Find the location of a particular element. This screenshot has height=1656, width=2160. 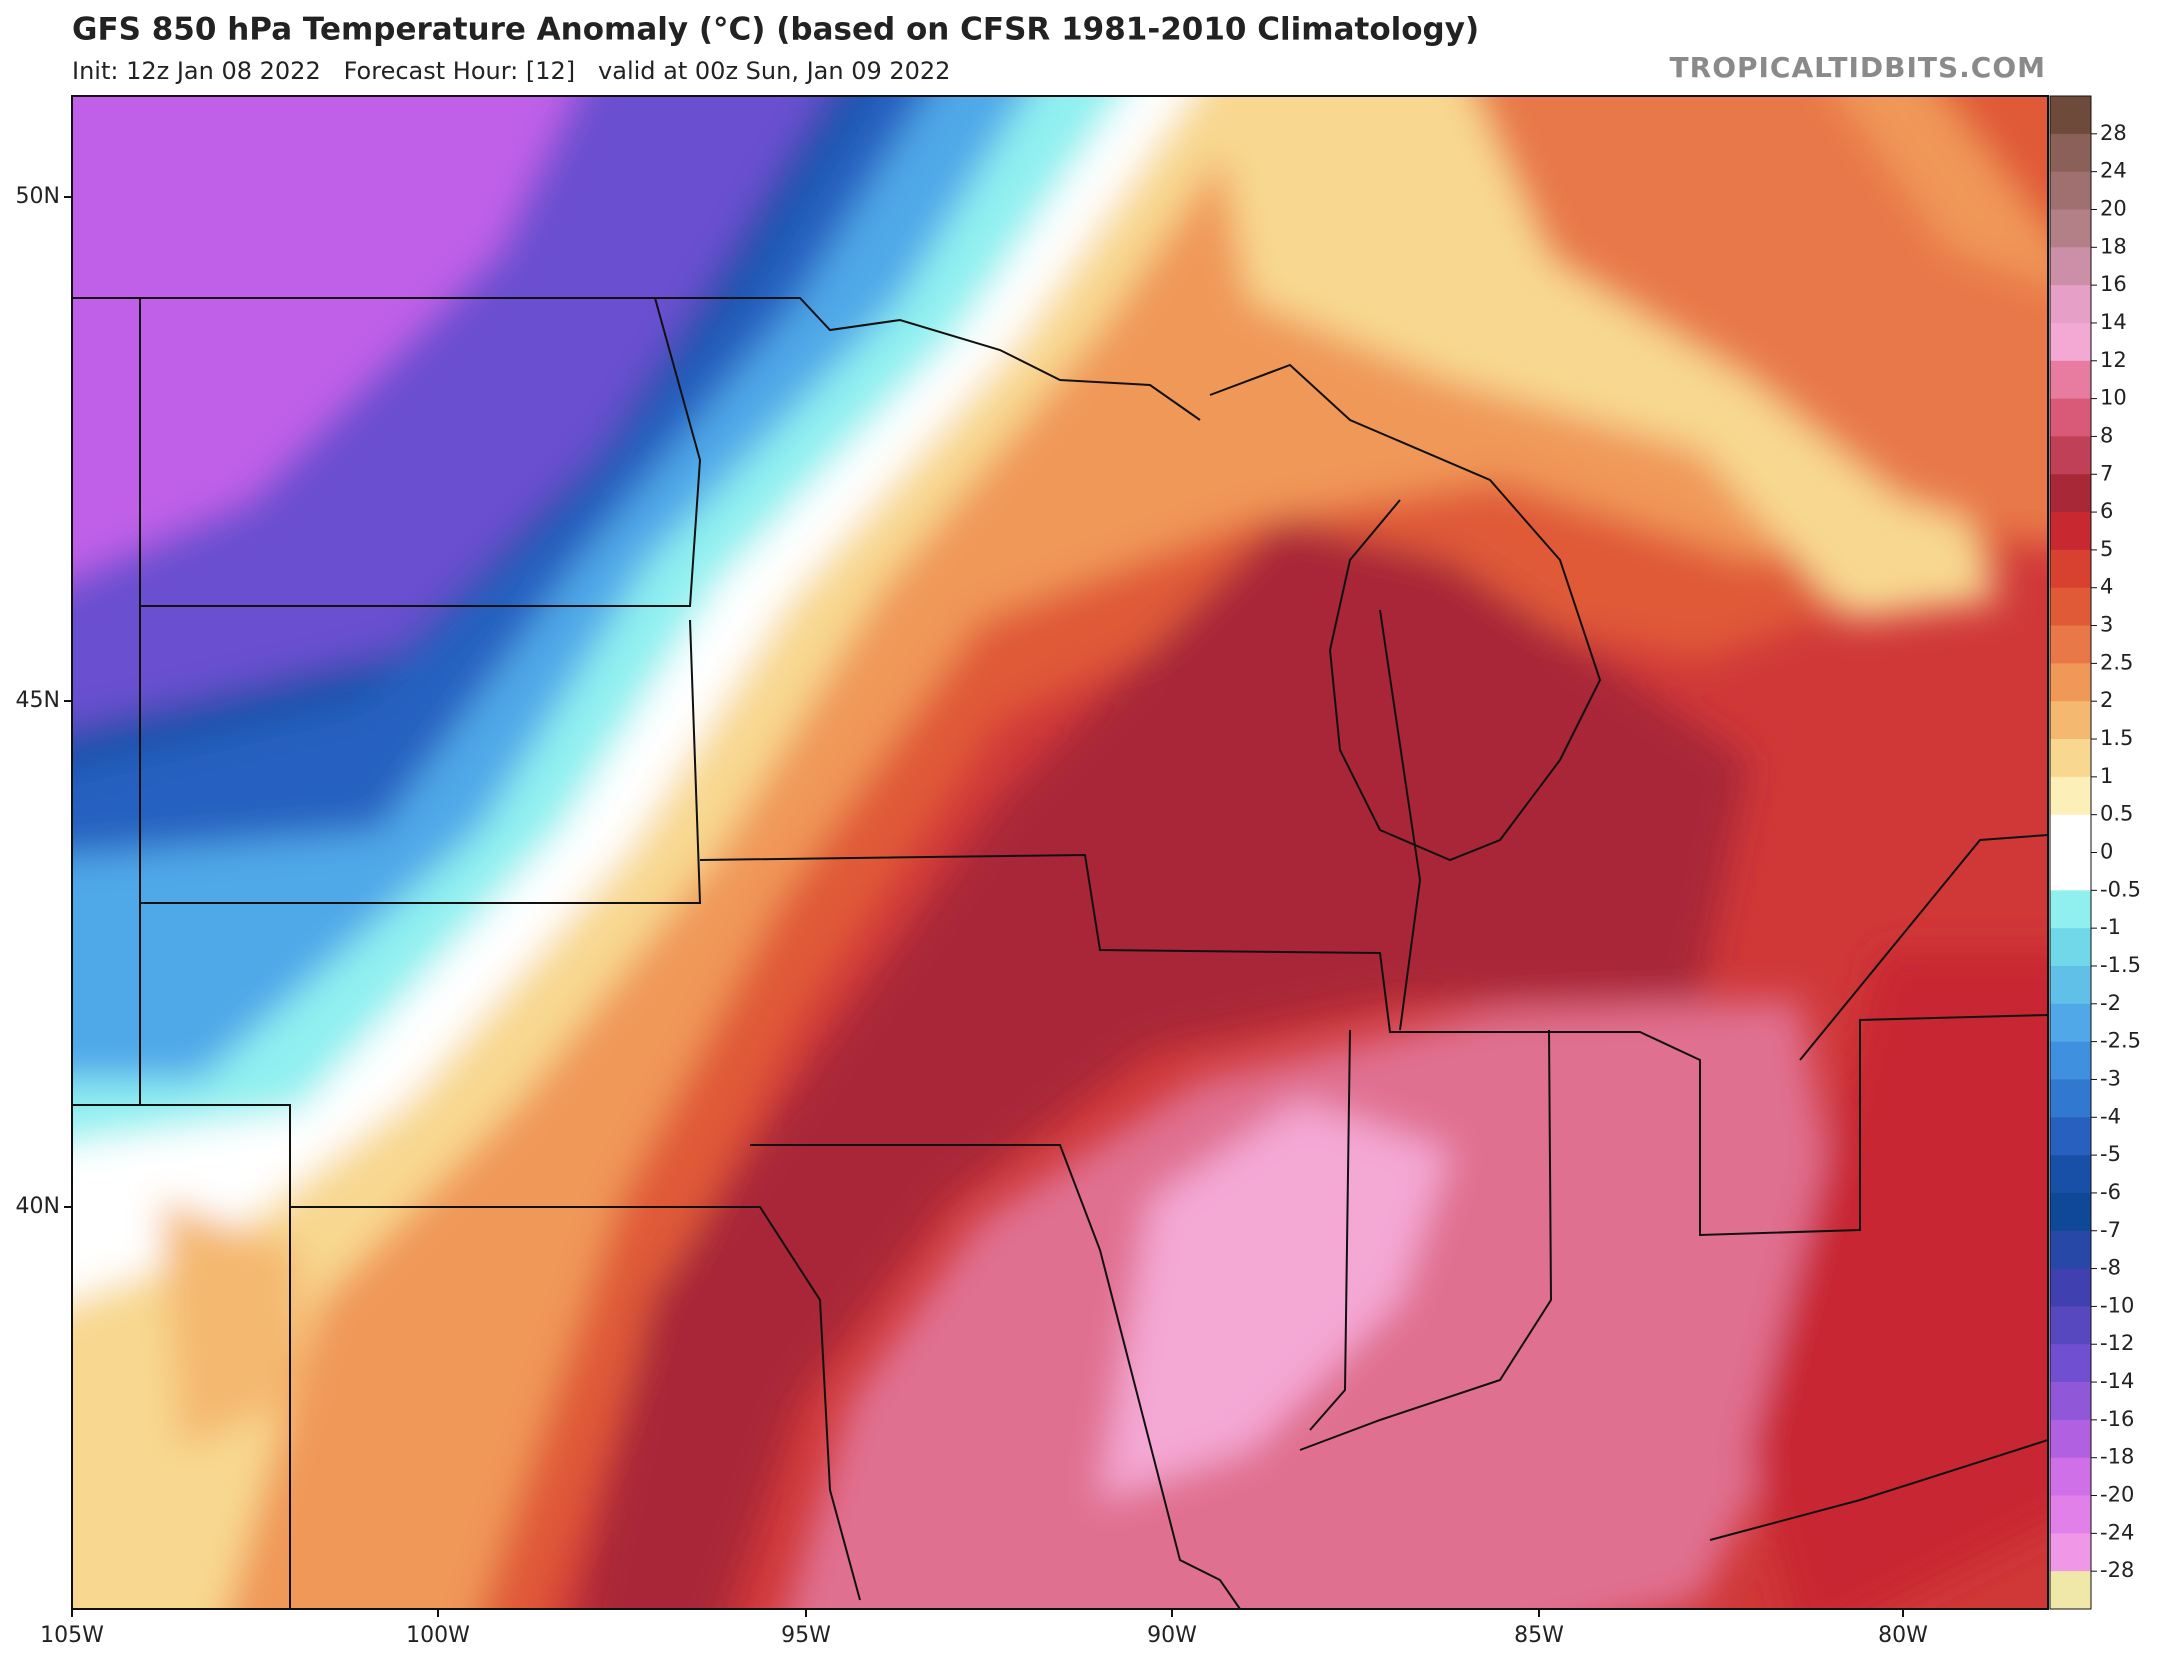

colorbar-label: -2 is located at coordinates (2110, 1003).